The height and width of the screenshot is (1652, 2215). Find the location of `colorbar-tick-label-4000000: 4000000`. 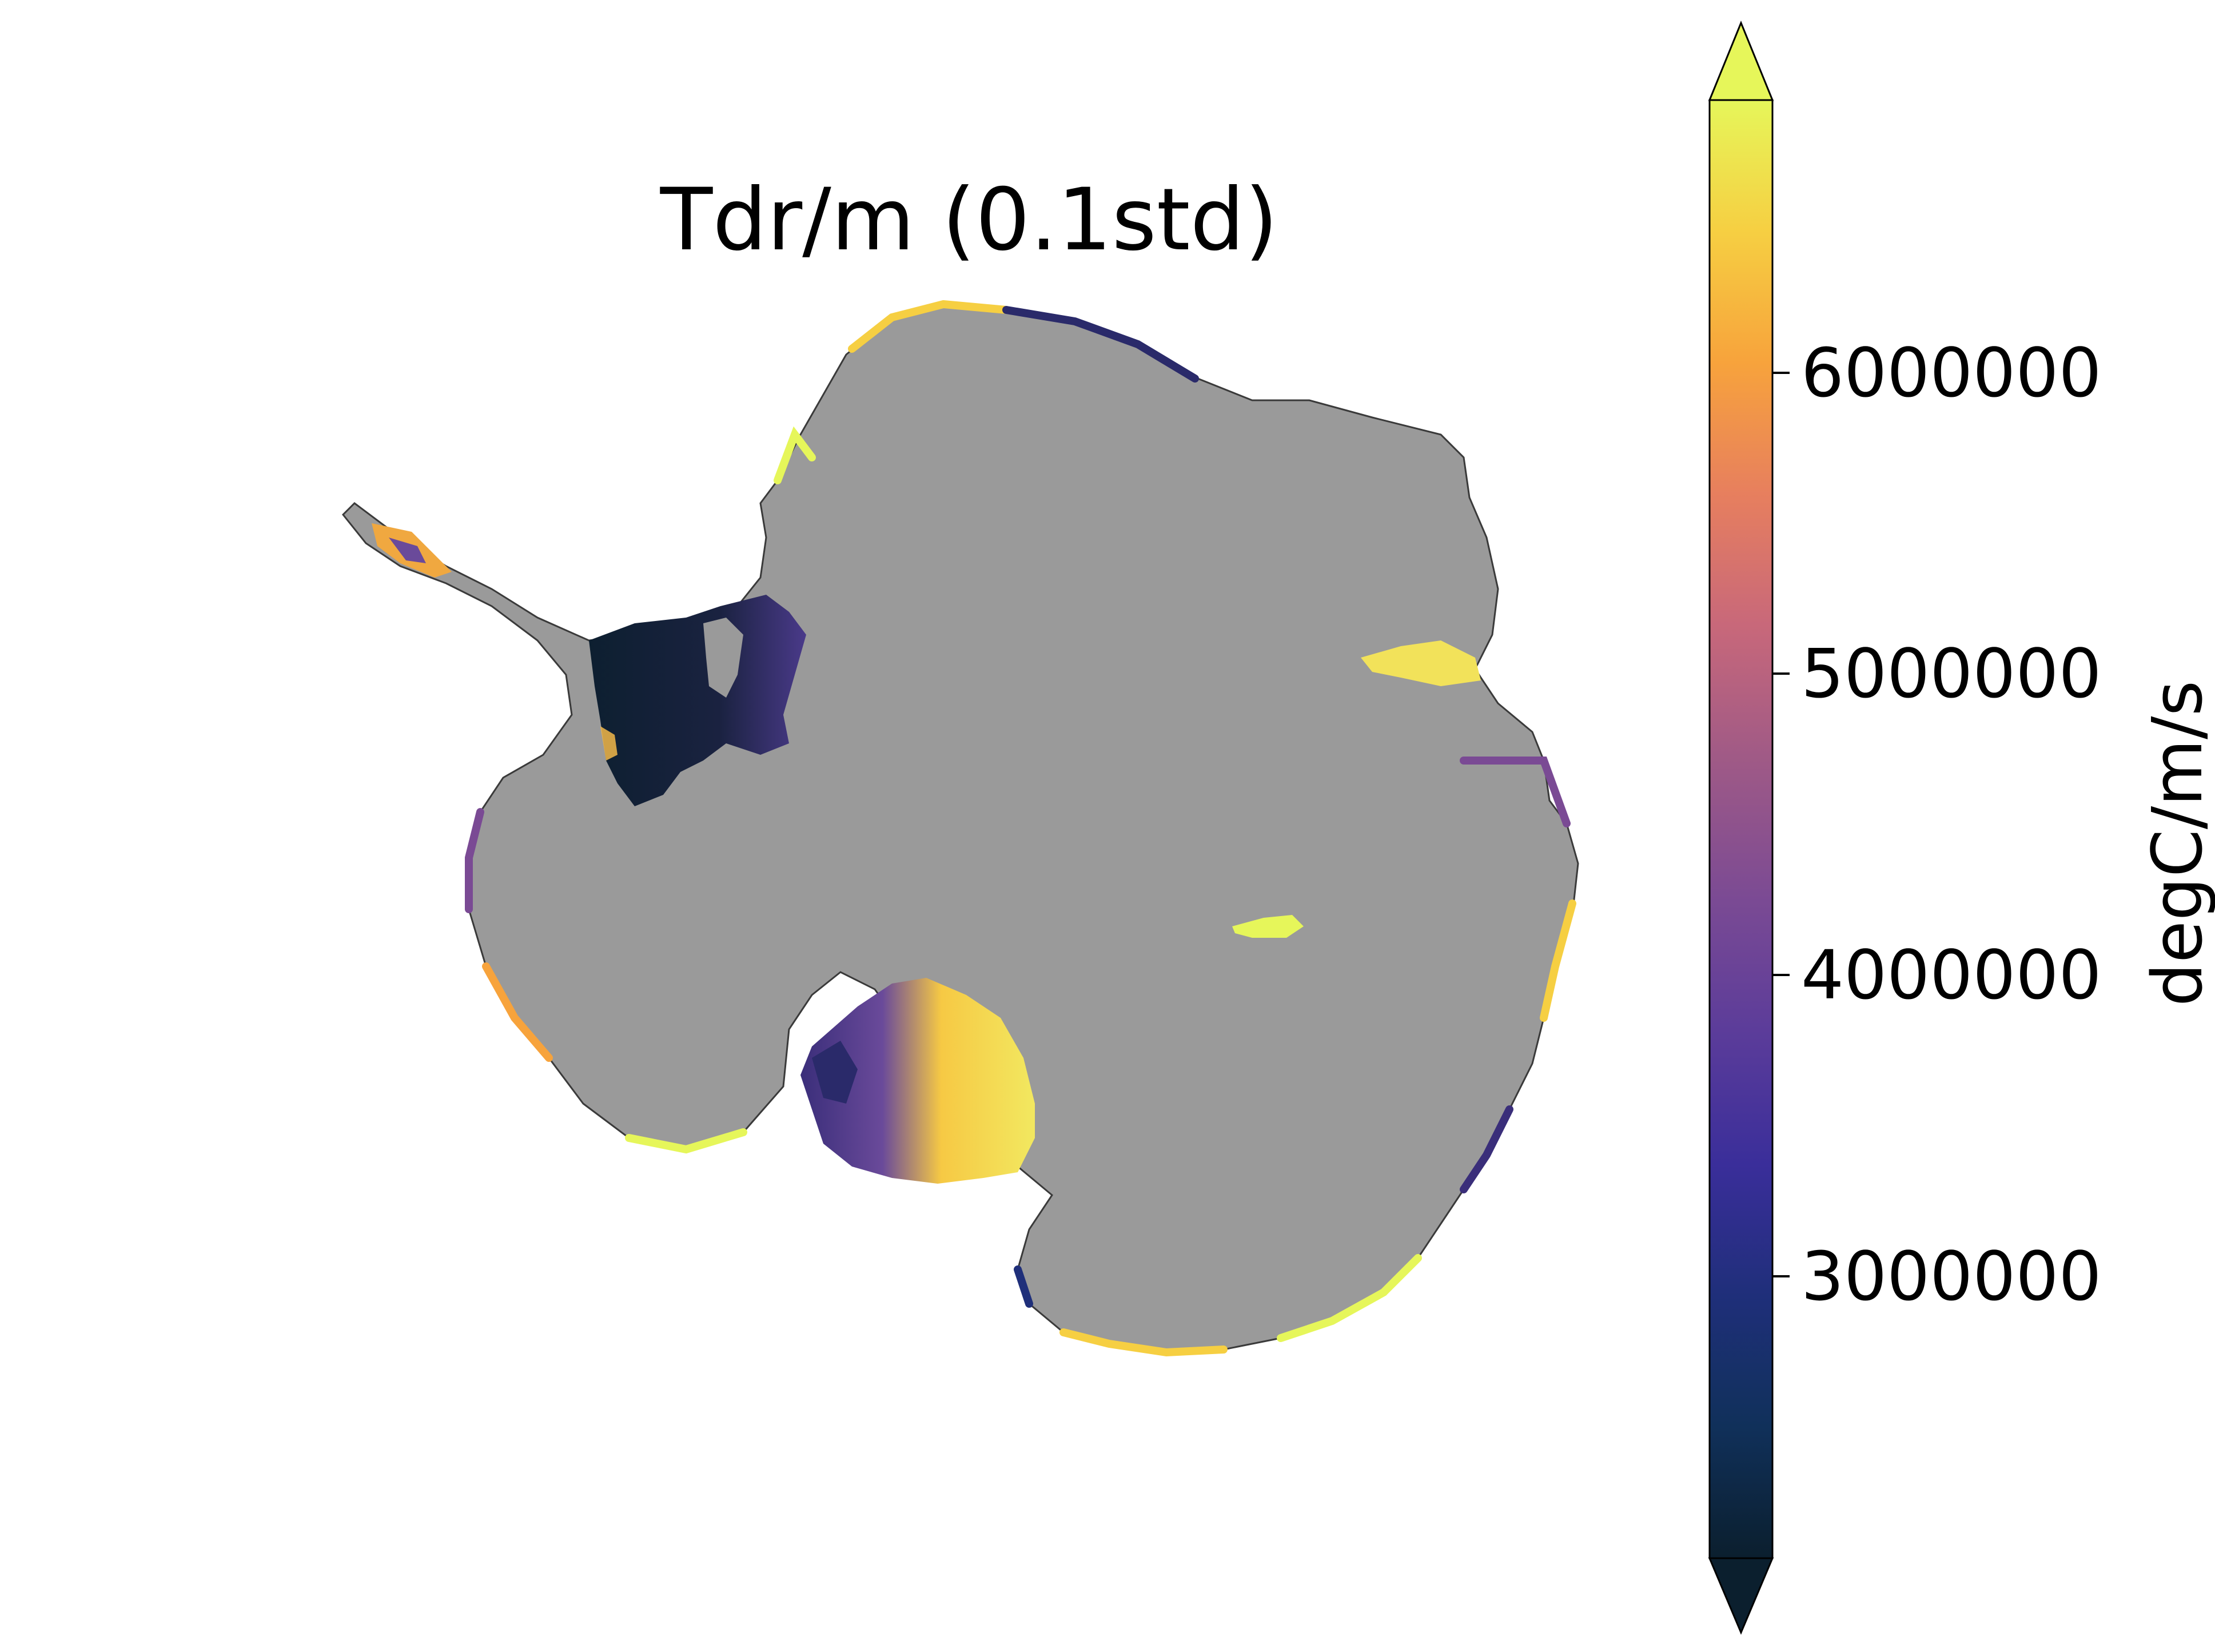

colorbar-tick-label-4000000: 4000000 is located at coordinates (1952, 975).